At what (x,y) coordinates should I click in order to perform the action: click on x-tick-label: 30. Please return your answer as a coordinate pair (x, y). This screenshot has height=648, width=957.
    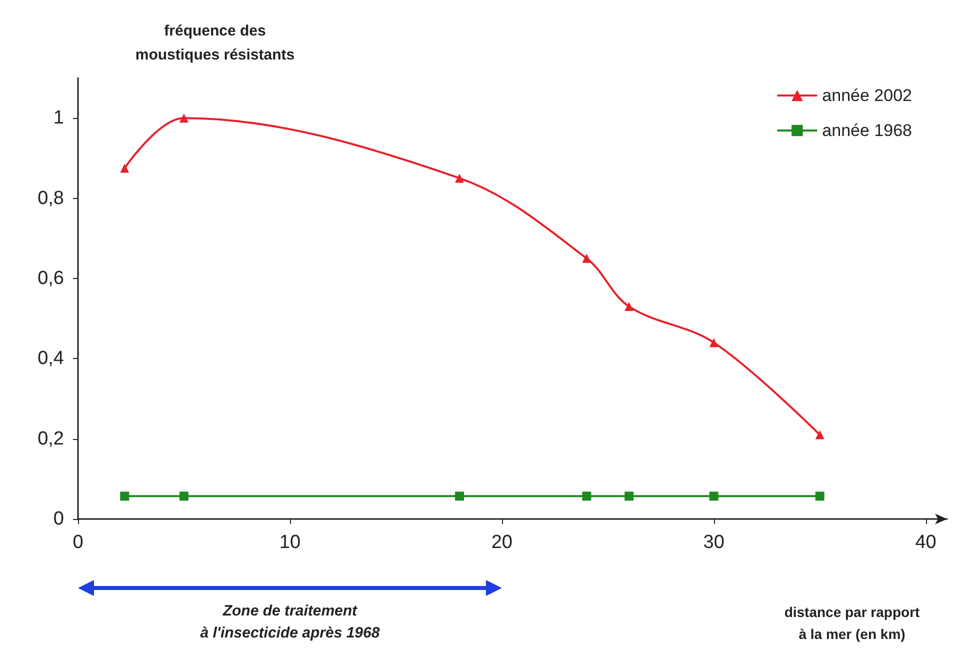
    Looking at the image, I should click on (713, 542).